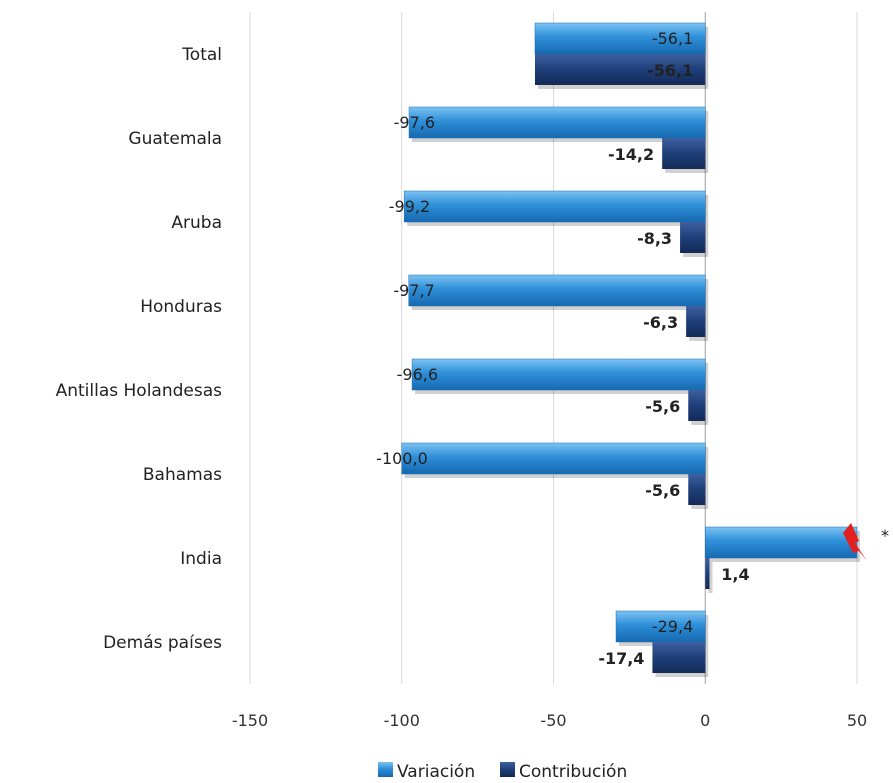  I want to click on value-label-contribucion: -14,2, so click(631, 154).